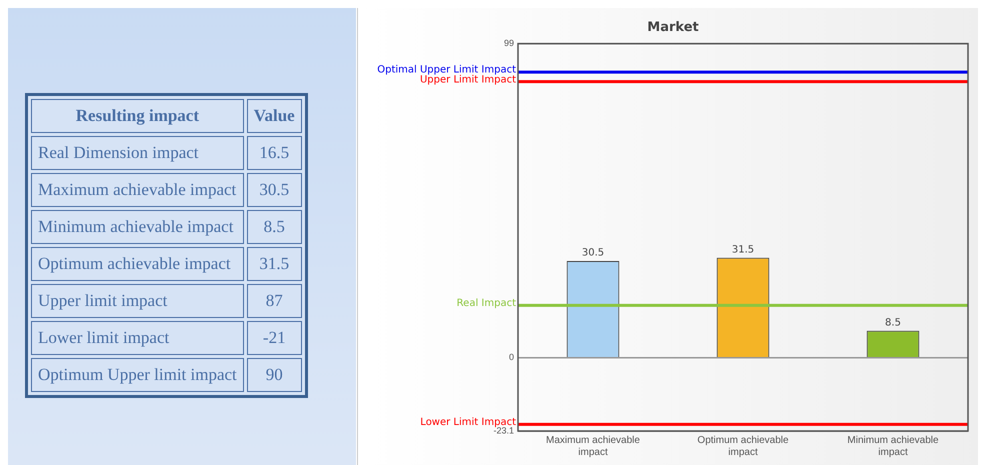  What do you see at coordinates (137, 227) in the screenshot?
I see `category-label: Minimum achievable impact` at bounding box center [137, 227].